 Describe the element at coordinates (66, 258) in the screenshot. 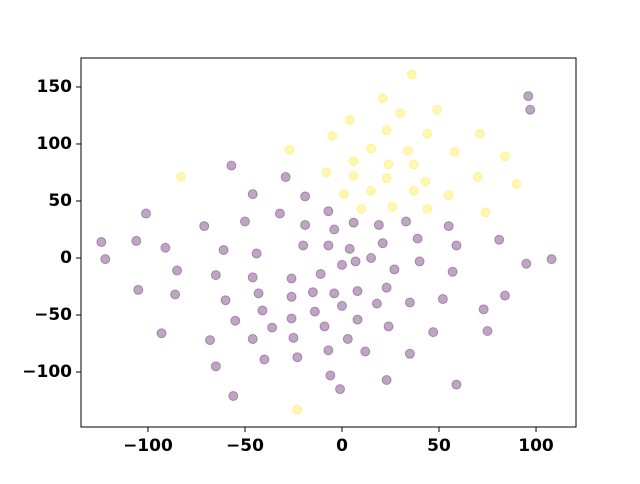

I see `y-tick-label: 0` at that location.